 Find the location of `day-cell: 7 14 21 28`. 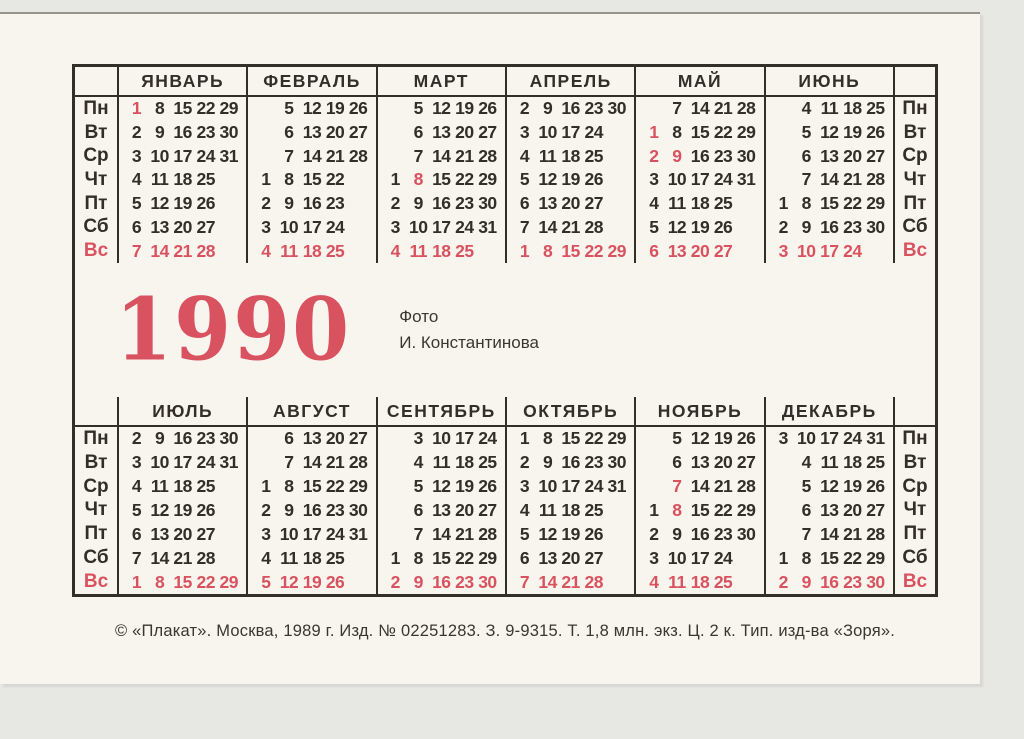

day-cell: 7 14 21 28 is located at coordinates (310, 156).